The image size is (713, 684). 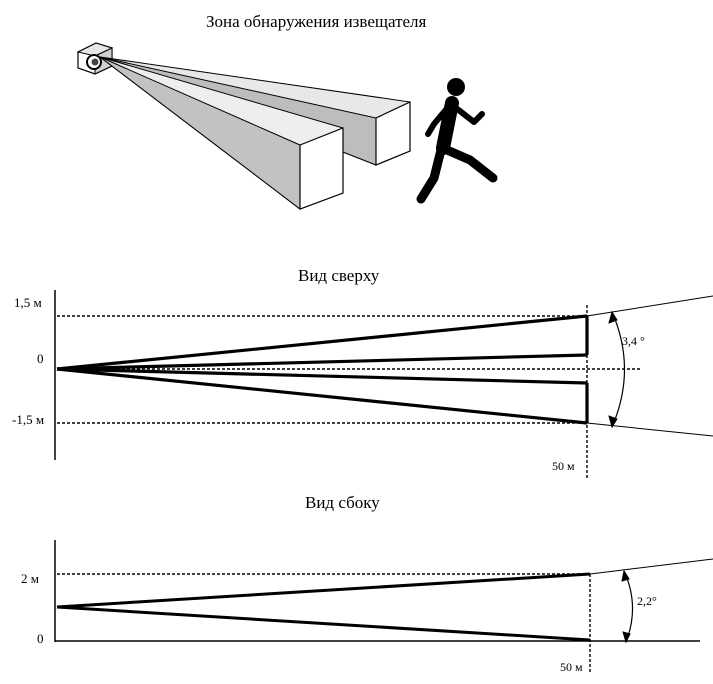 What do you see at coordinates (28, 302) in the screenshot?
I see `top-view-label-pos: 1,5 м` at bounding box center [28, 302].